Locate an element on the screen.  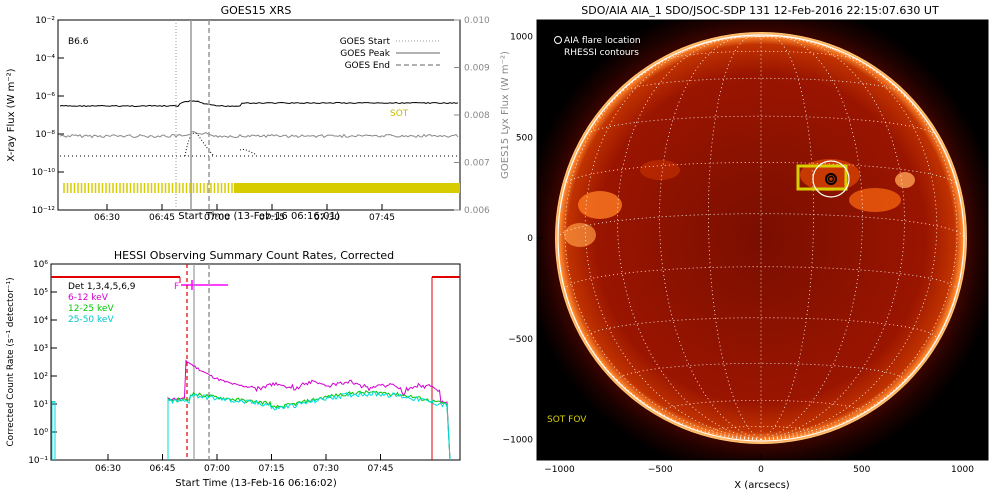
legend-aia-label: AIA flare location is located at coordinates (602, 41).